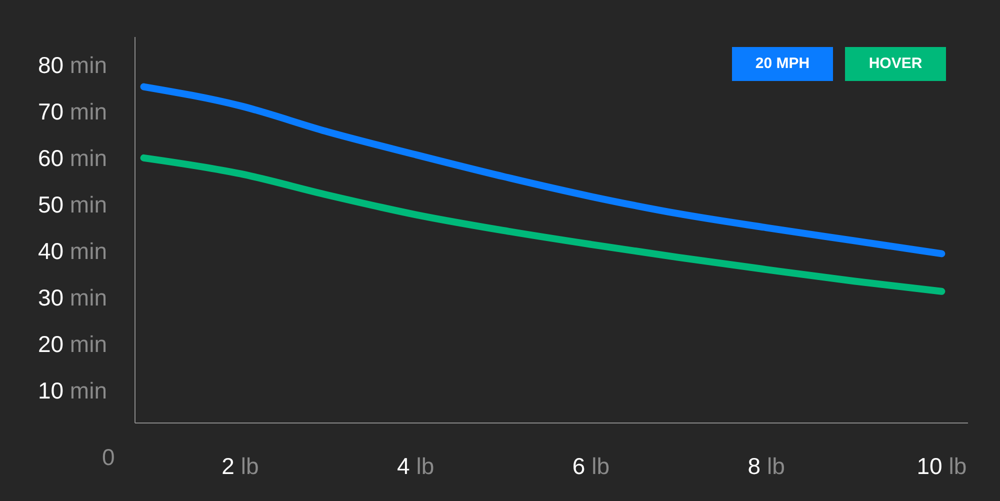 This screenshot has height=501, width=1000. Describe the element at coordinates (72, 111) in the screenshot. I see `y-tick-label: 70 min` at that location.